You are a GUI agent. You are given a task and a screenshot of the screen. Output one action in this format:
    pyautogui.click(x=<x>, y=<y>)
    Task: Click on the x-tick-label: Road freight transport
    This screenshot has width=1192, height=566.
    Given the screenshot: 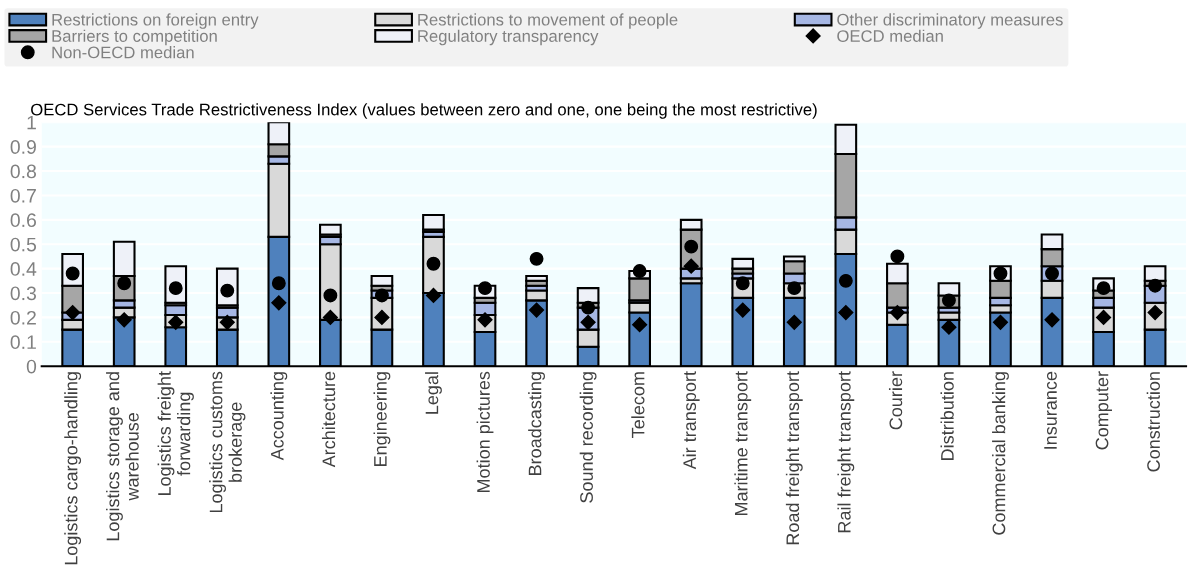 What is the action you would take?
    pyautogui.click(x=794, y=458)
    